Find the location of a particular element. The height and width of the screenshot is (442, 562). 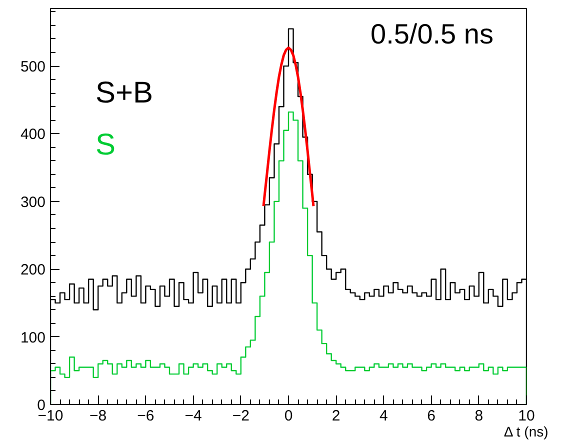

annotation: 0.5/0.5 ns is located at coordinates (432, 34).